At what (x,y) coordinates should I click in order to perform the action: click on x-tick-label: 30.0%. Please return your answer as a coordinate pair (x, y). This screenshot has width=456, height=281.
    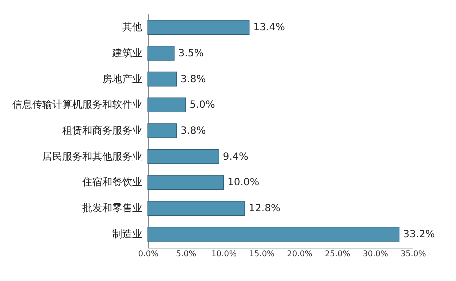
    Looking at the image, I should click on (375, 254).